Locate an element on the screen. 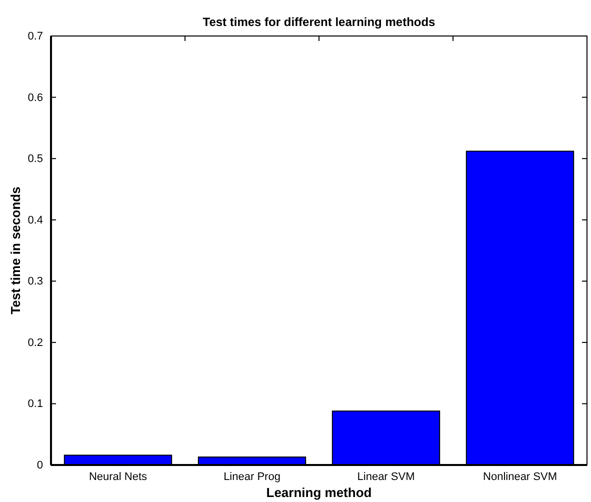 The image size is (591, 502). y-axis-title: Test time in seconds is located at coordinates (15, 250).